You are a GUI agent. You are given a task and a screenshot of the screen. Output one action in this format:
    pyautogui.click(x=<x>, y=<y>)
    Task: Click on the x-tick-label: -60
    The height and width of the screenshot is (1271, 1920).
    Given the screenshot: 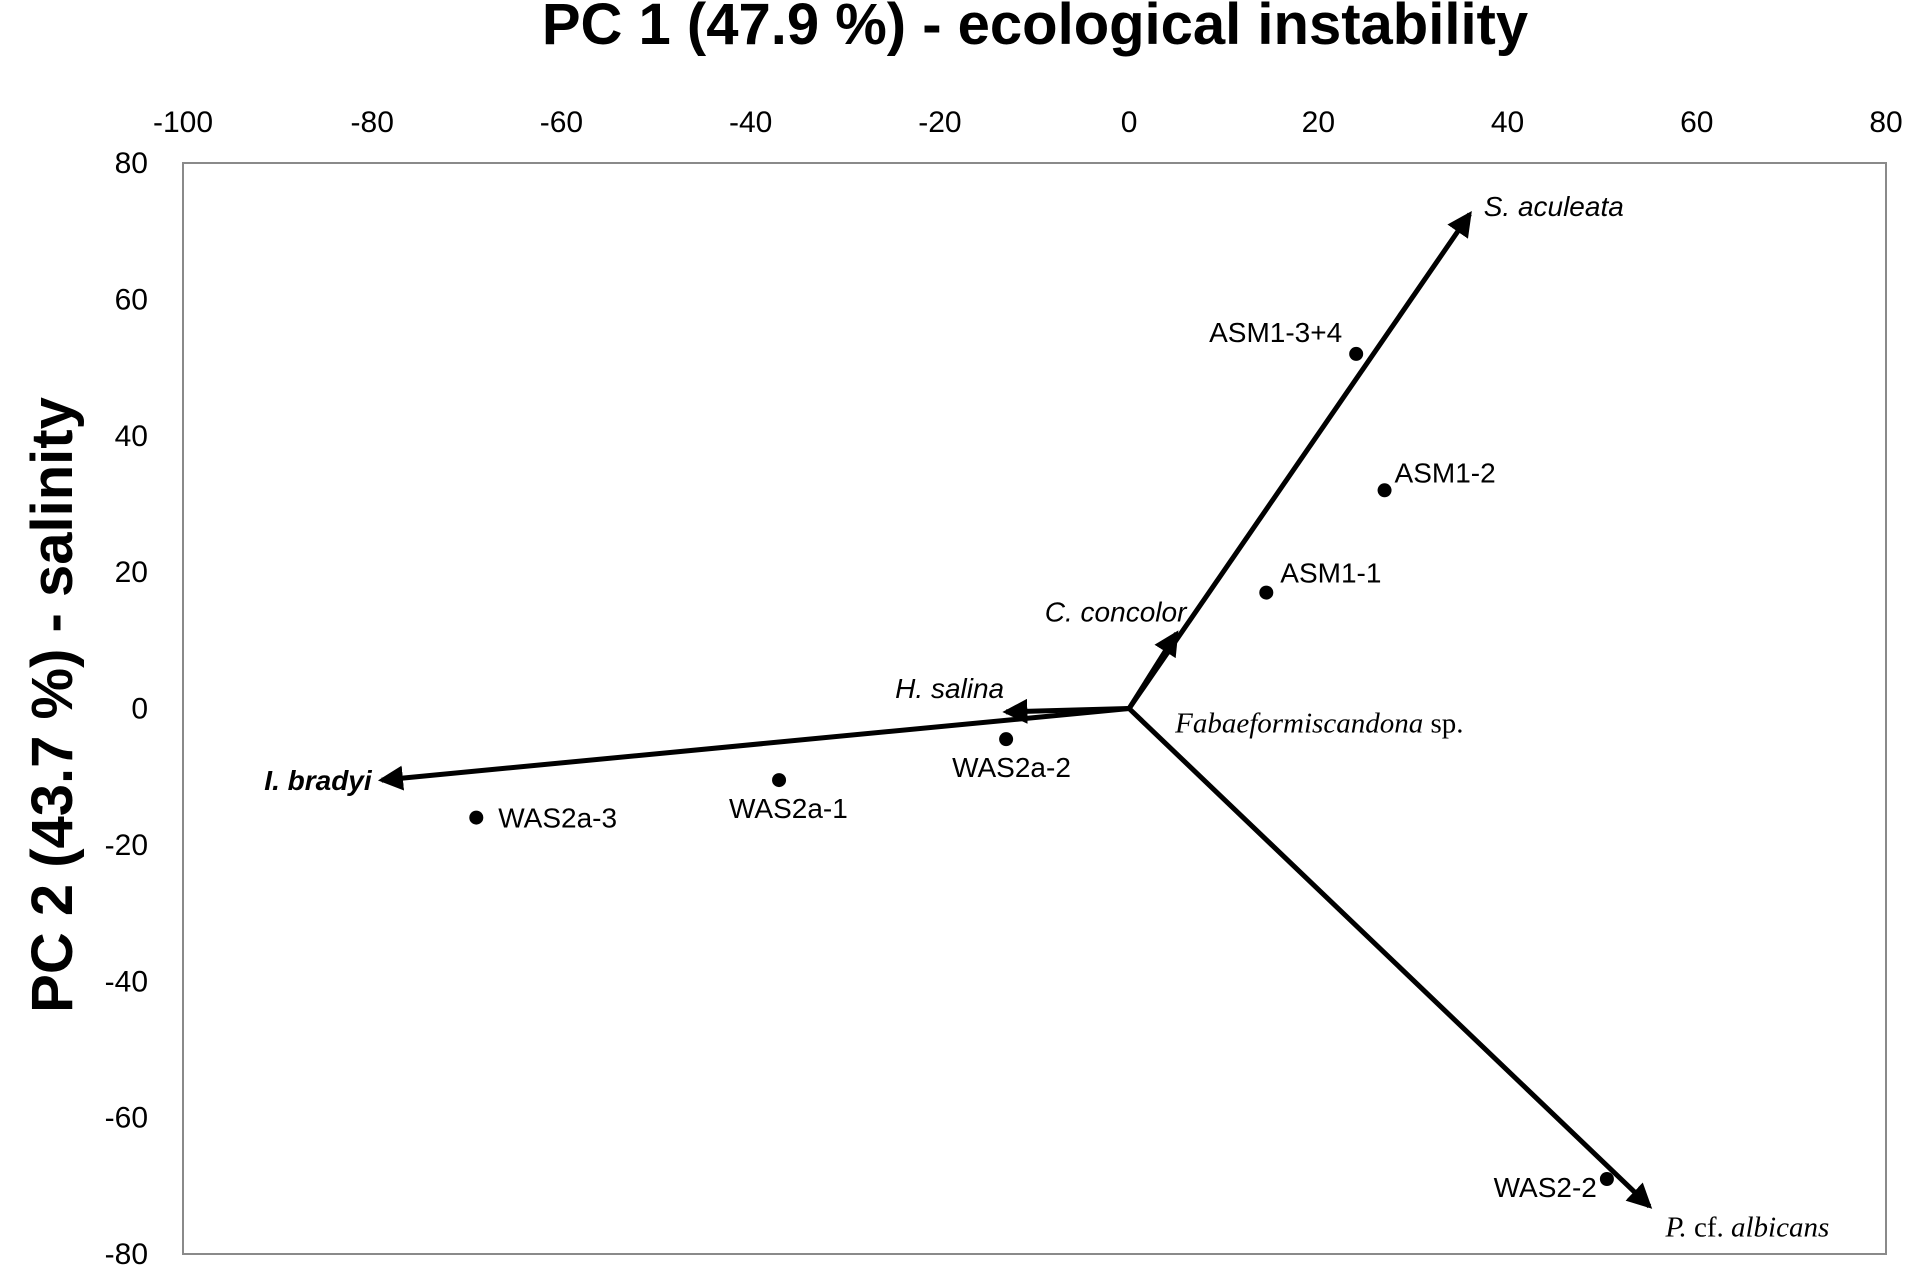 What is the action you would take?
    pyautogui.click(x=561, y=122)
    